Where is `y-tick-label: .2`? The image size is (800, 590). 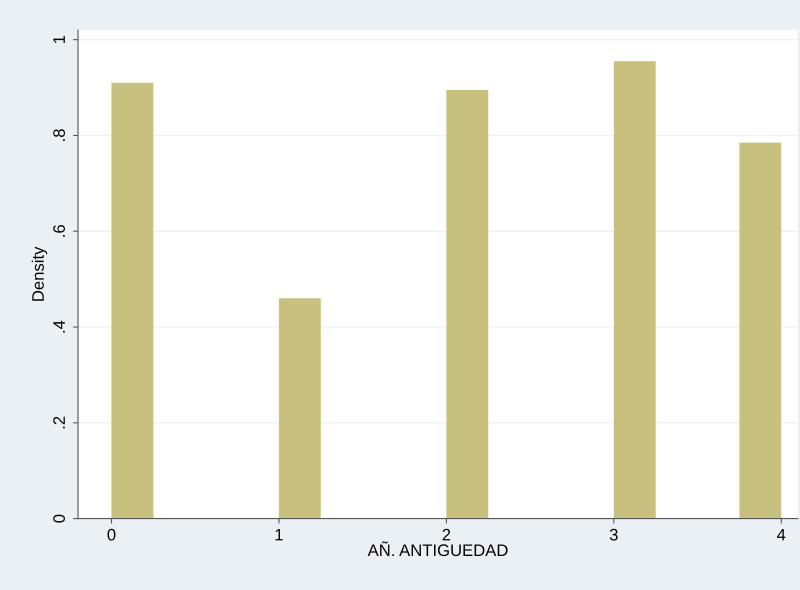 y-tick-label: .2 is located at coordinates (59, 422).